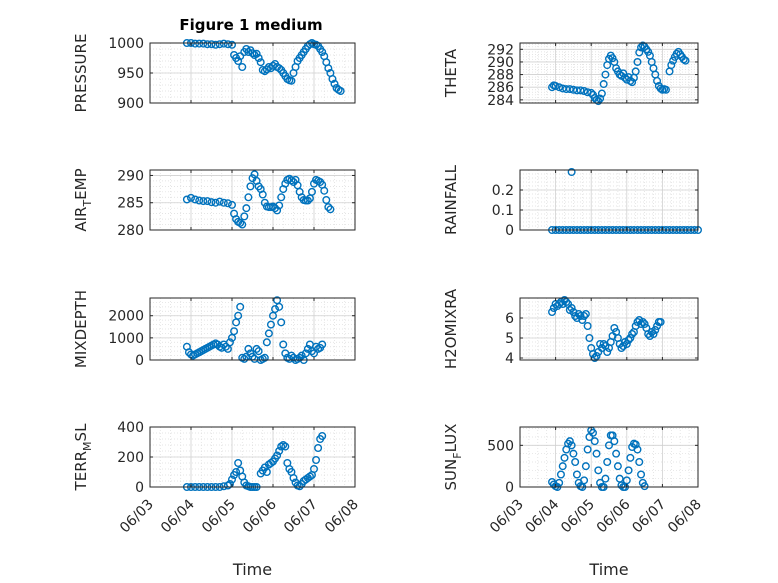  What do you see at coordinates (81, 329) in the screenshot?
I see `y-axis-label: MIXDEPTH` at bounding box center [81, 329].